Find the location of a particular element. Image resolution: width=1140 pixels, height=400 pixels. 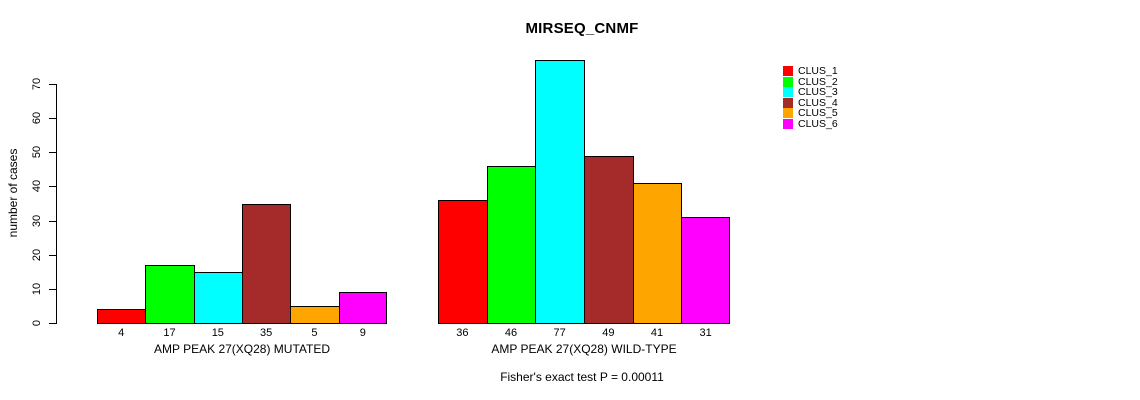

bar-clus_6-group1 is located at coordinates (362, 308).